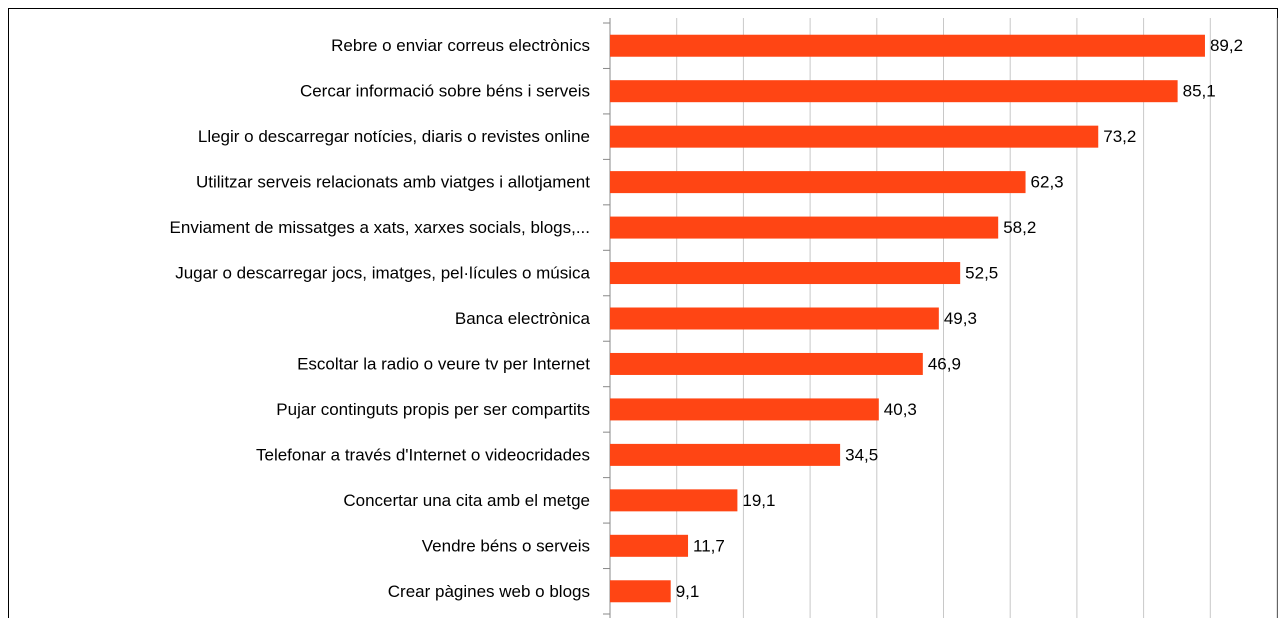 Image resolution: width=1287 pixels, height=618 pixels. What do you see at coordinates (688, 591) in the screenshot?
I see `data-label: 9,1` at bounding box center [688, 591].